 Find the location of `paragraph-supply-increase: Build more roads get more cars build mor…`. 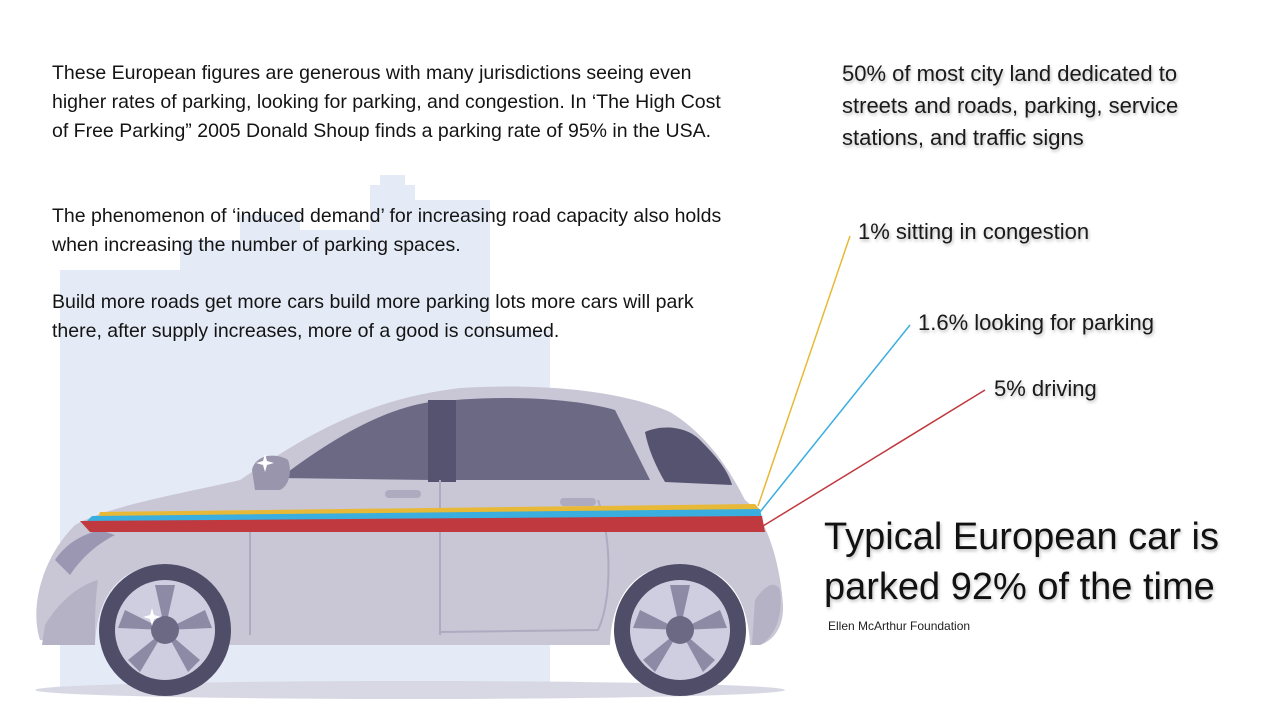

paragraph-supply-increase: Build more roads get more cars build mor… is located at coordinates (373, 316).